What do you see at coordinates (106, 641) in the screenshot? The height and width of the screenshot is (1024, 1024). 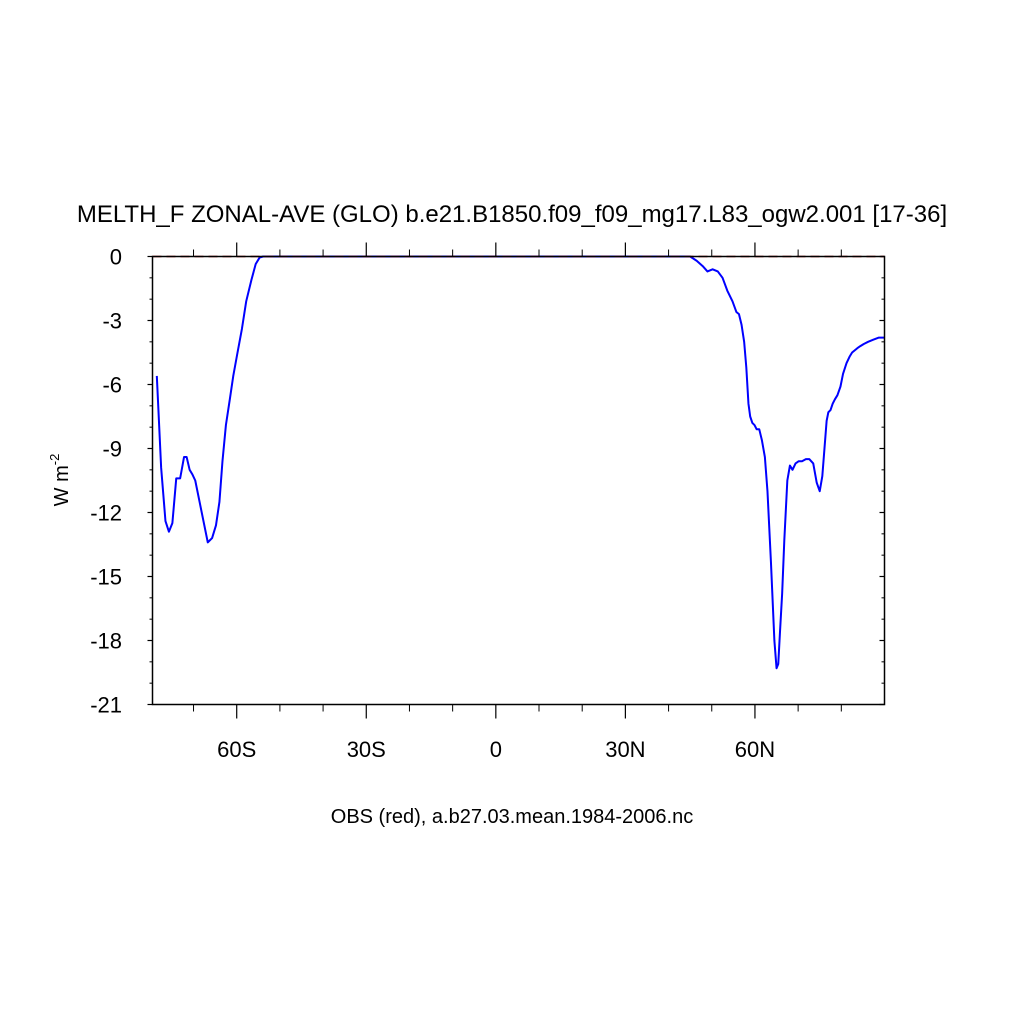 I see `y-tick-label: -18` at bounding box center [106, 641].